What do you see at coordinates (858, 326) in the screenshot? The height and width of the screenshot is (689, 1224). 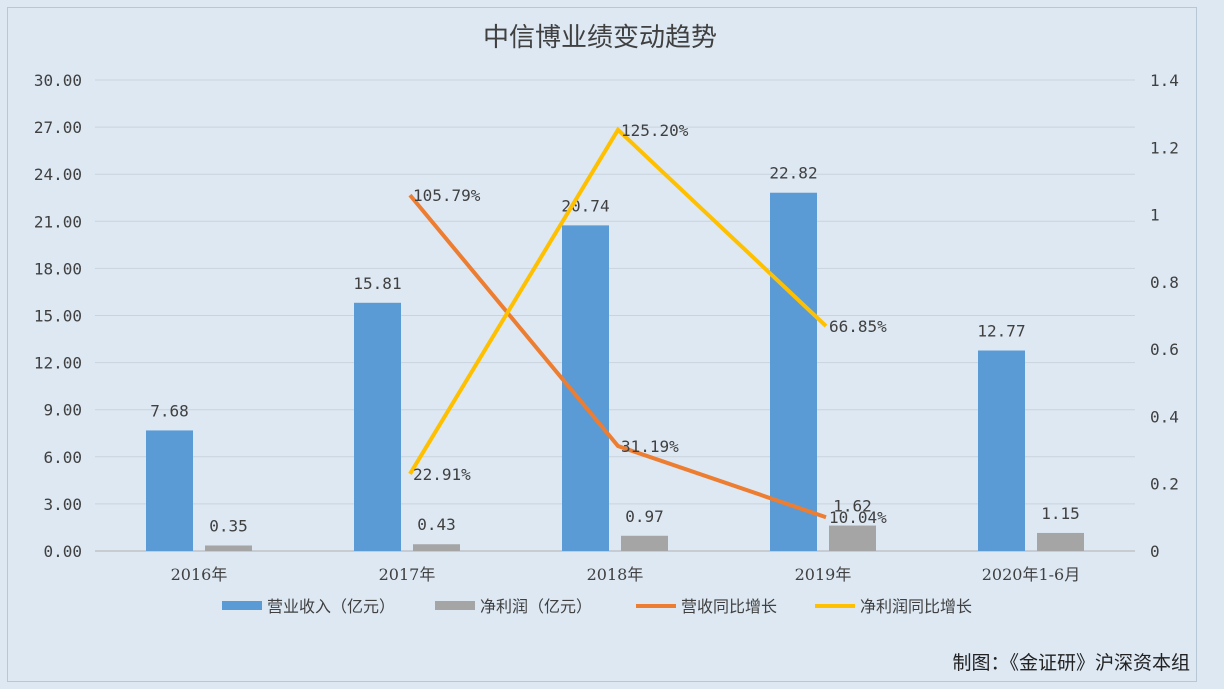 I see `line-data-label: 66.85%` at bounding box center [858, 326].